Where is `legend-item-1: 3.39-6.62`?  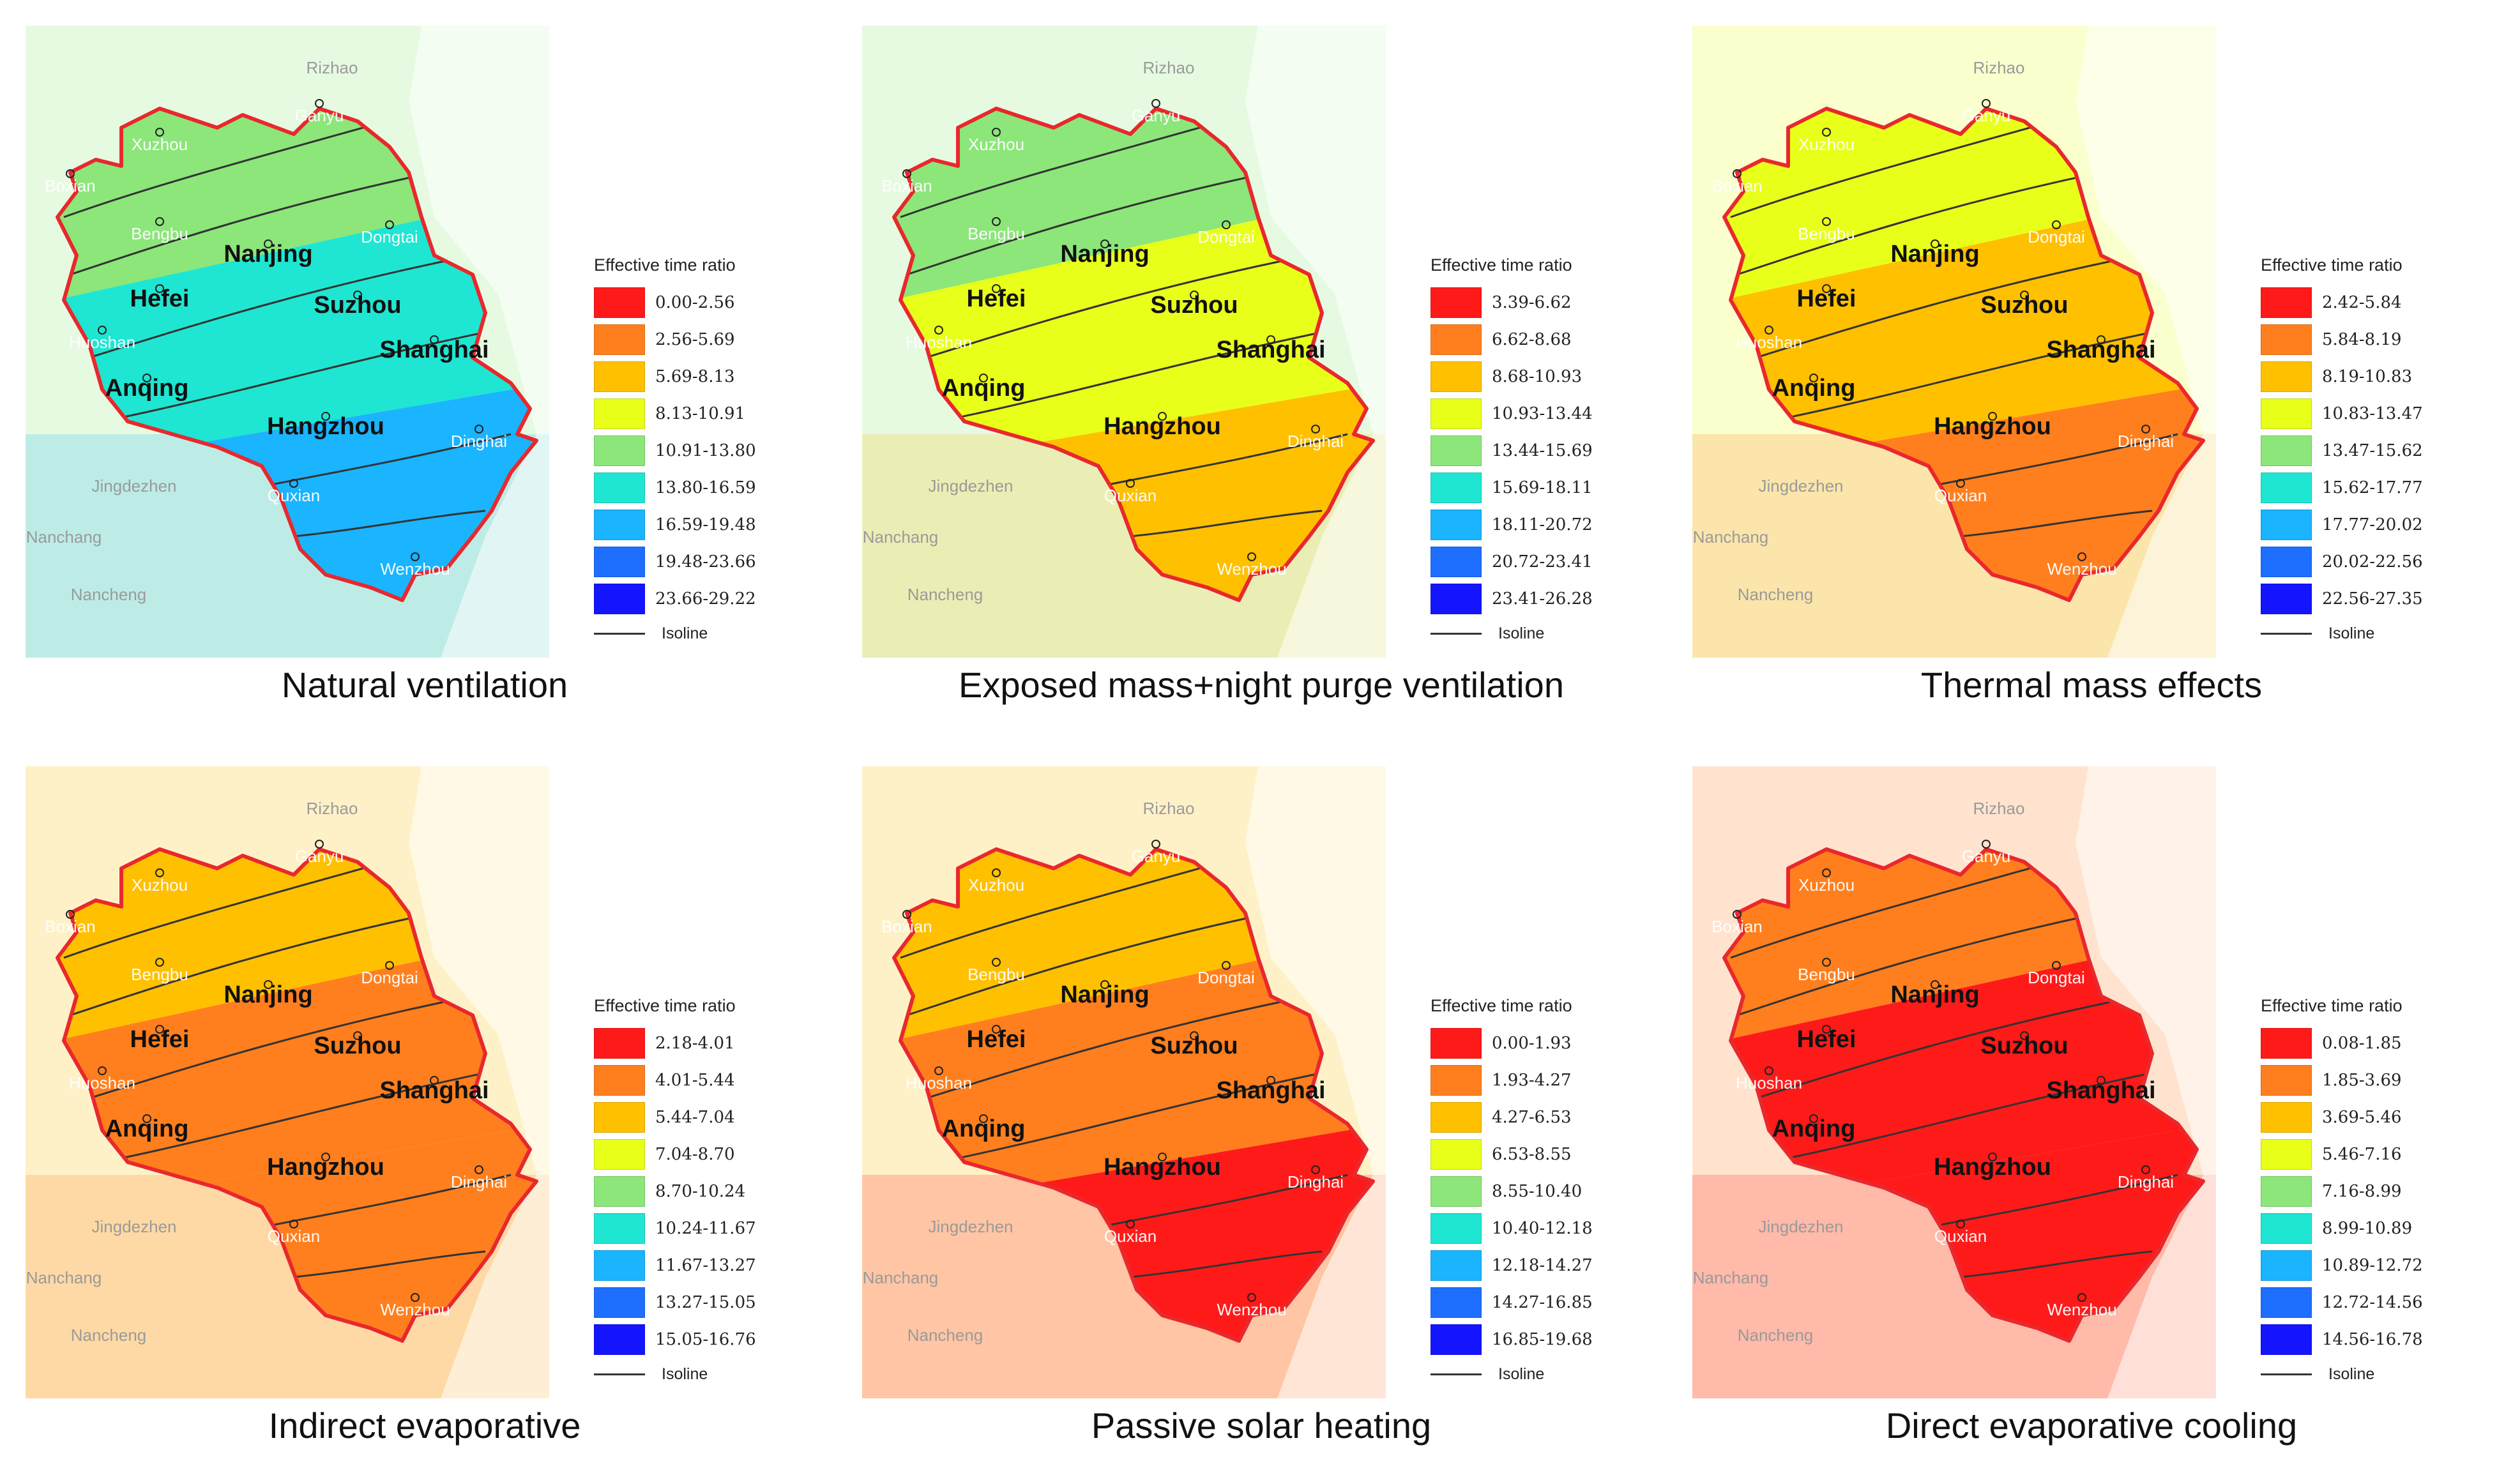 legend-item-1: 3.39-6.62 is located at coordinates (1542, 302).